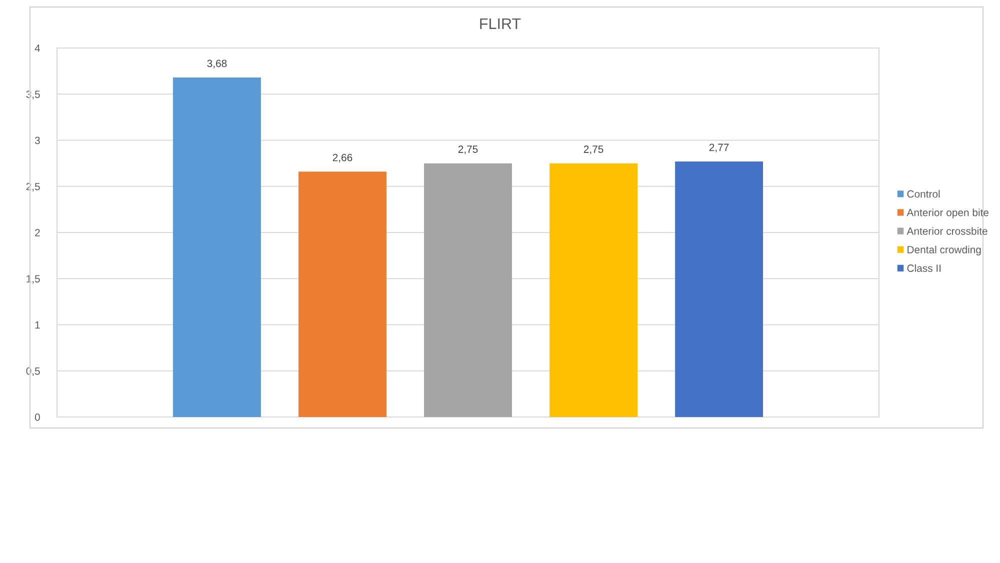  I want to click on y-tick-label: 3, so click(37, 140).